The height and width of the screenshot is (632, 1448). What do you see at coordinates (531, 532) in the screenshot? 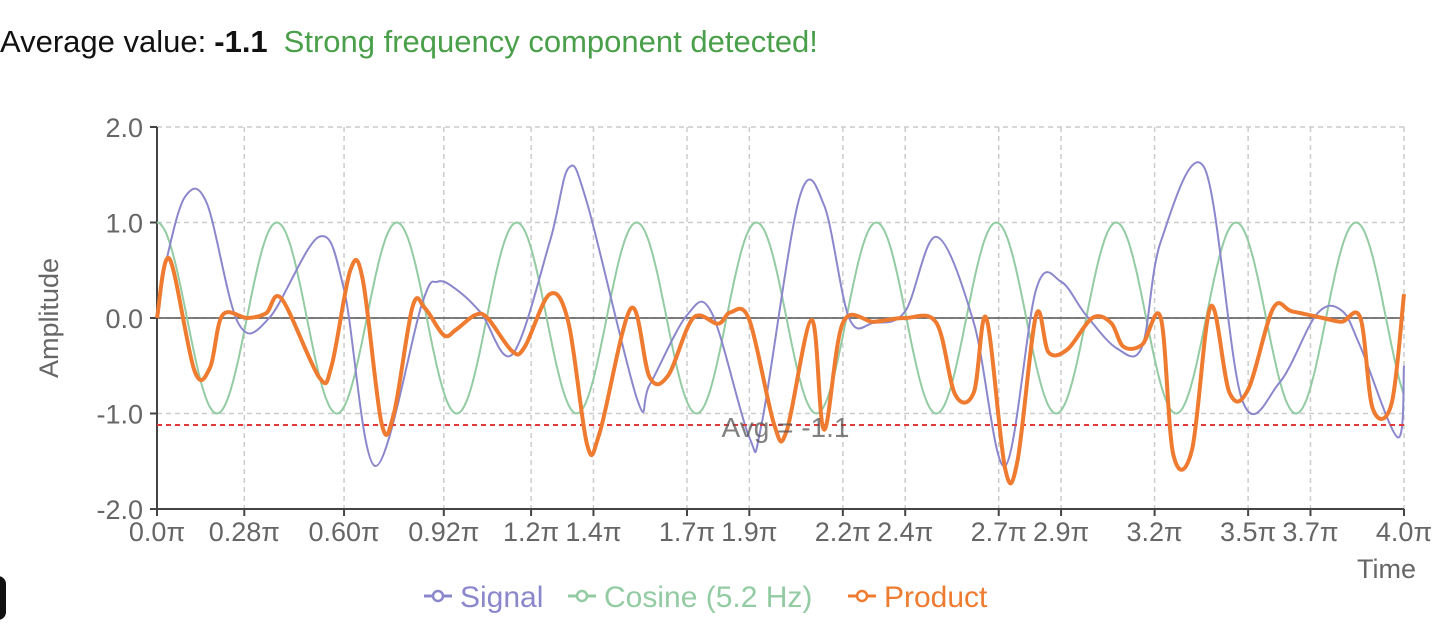
I see `x-tick-label: 1.2π` at bounding box center [531, 532].